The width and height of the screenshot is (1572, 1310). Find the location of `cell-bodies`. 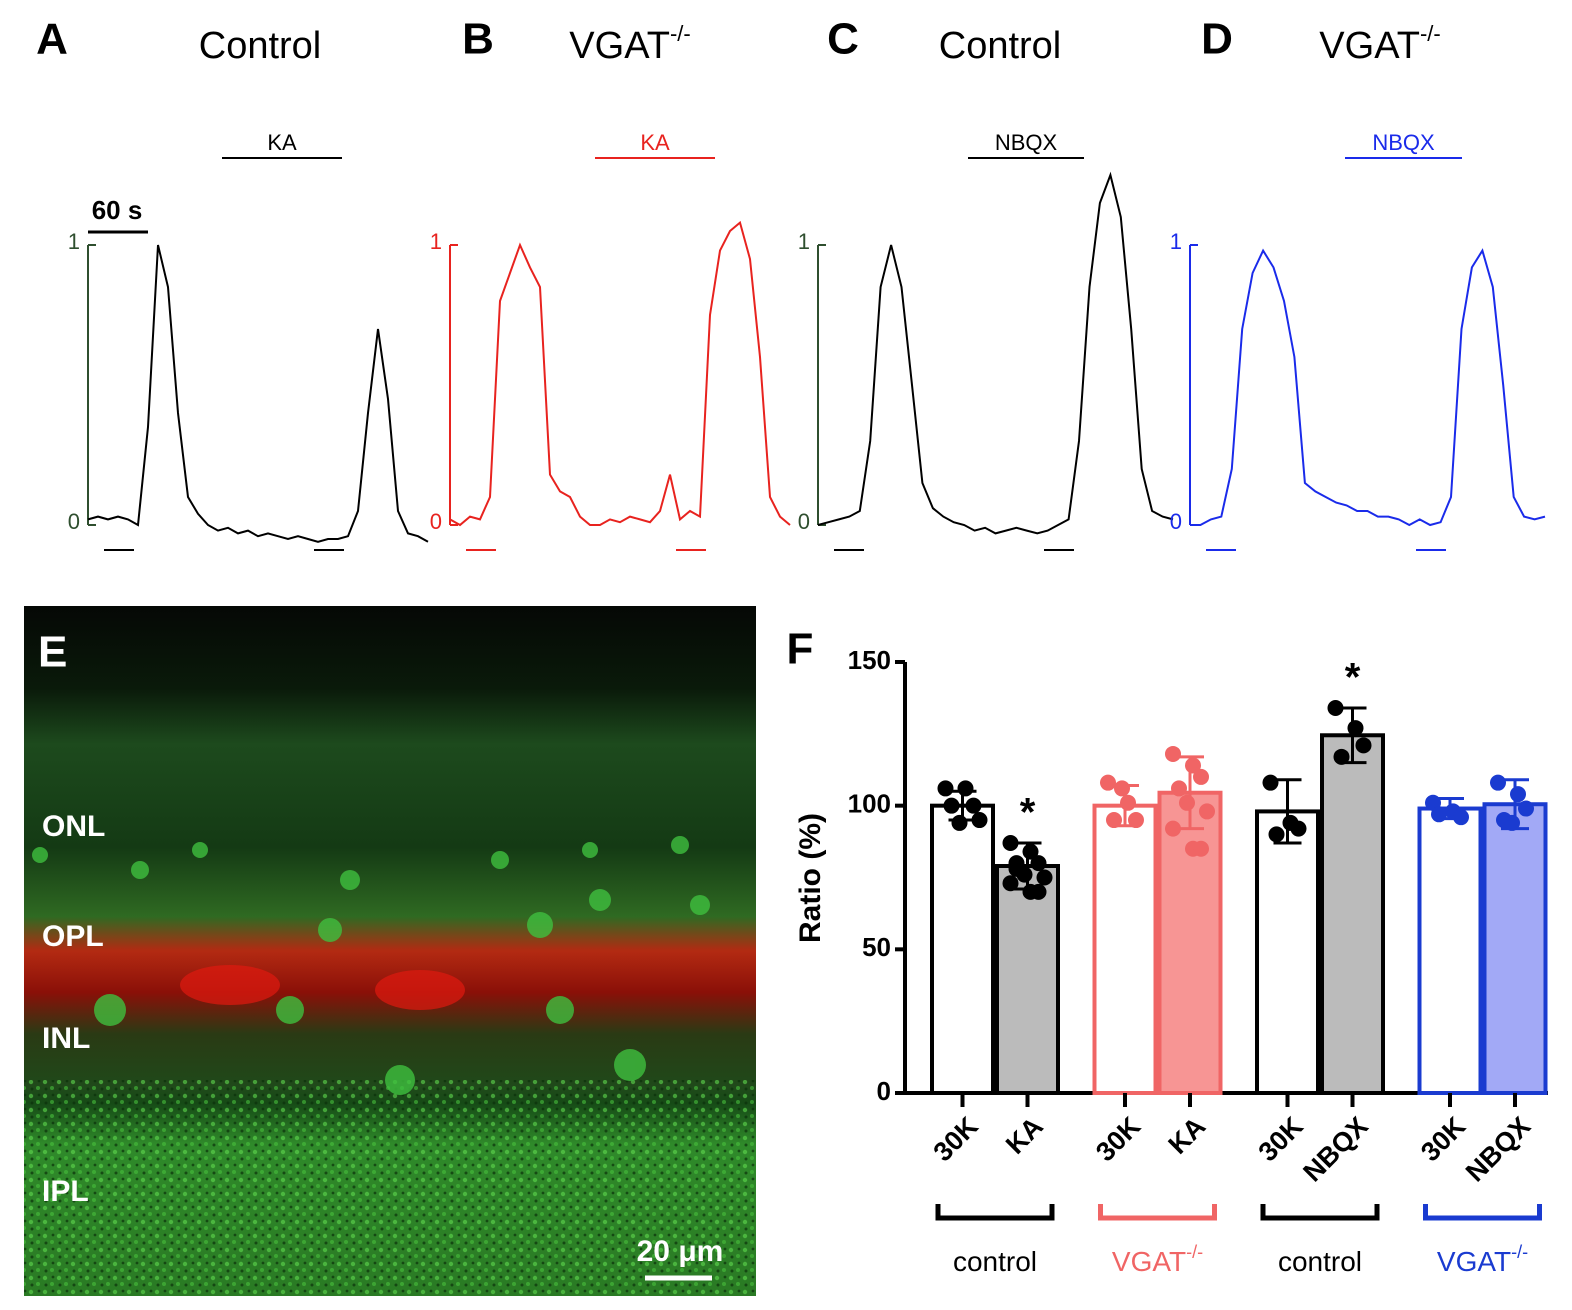

cell-bodies is located at coordinates (371, 965).